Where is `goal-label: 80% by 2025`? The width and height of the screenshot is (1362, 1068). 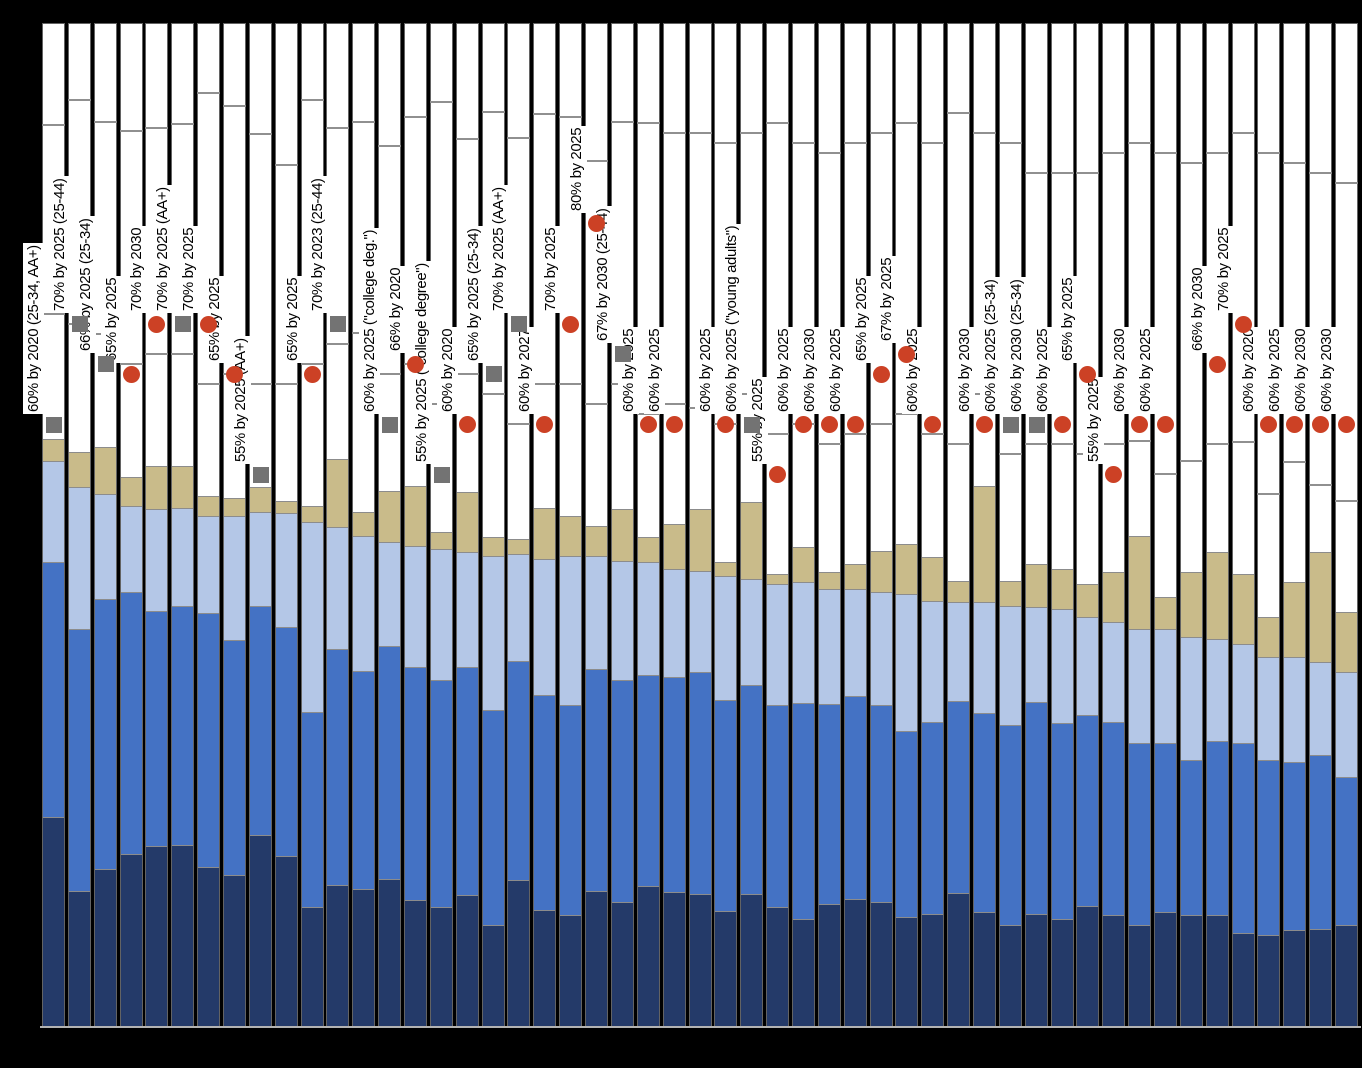
goal-label: 80% by 2025 is located at coordinates (576, 169).